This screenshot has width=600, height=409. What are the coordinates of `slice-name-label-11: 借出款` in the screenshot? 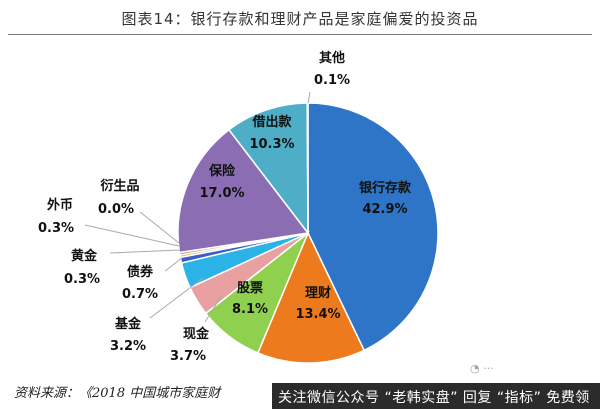 It's located at (271, 122).